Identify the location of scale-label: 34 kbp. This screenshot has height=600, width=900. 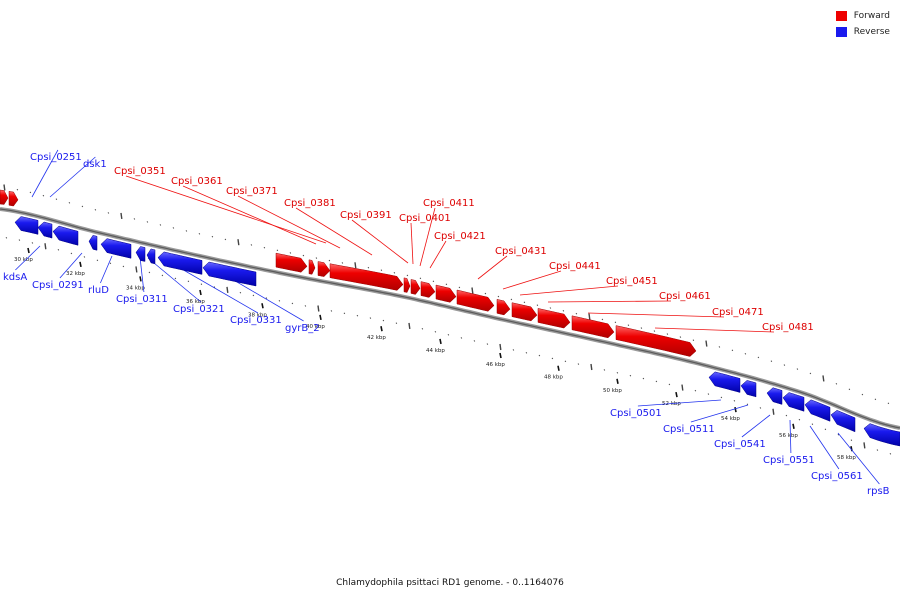
(135, 288).